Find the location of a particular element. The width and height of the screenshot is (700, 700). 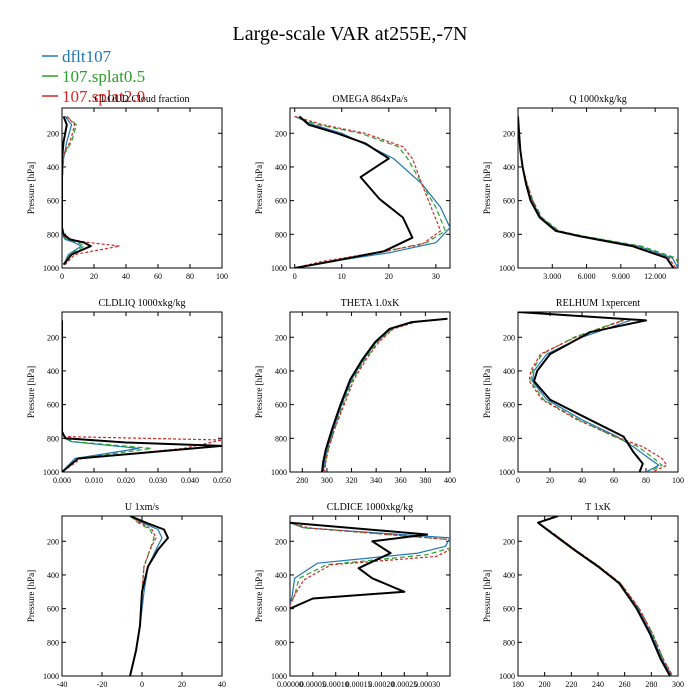

x-tick-label: 80 is located at coordinates (190, 276).